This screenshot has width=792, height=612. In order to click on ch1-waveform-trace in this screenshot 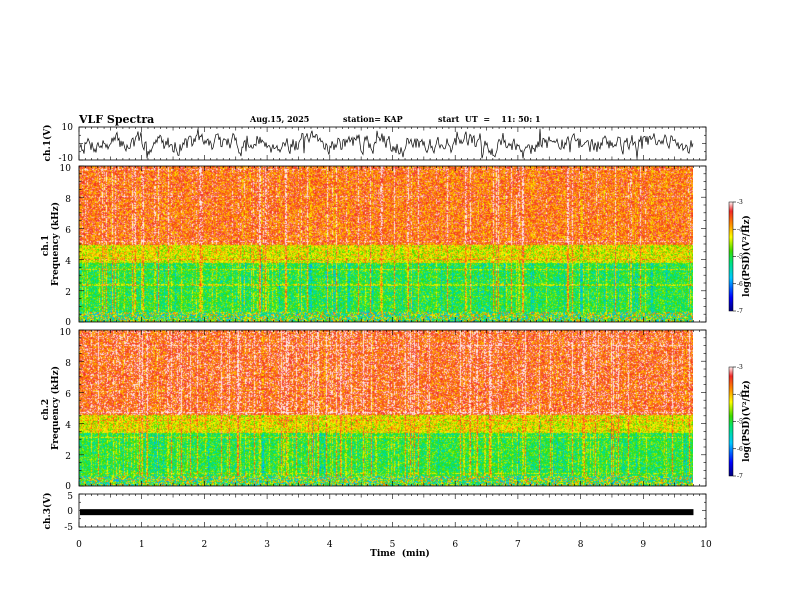, I will do `click(386, 143)`.